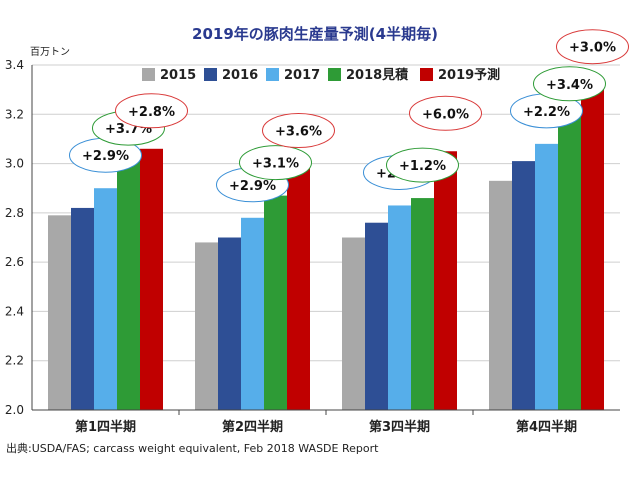 This screenshot has height=480, width=630. I want to click on annotation-label: +3.6%, so click(298, 132).